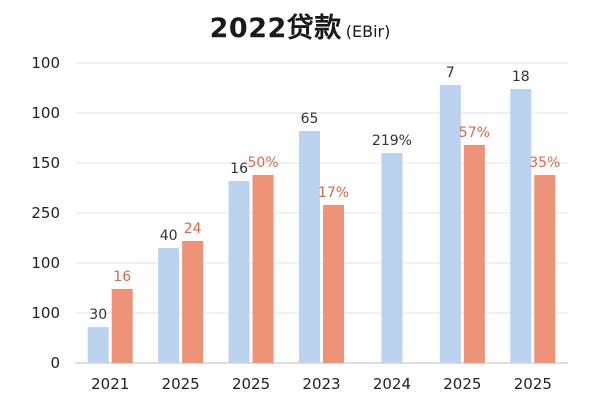  What do you see at coordinates (45, 163) in the screenshot?
I see `y-tick-label: 150` at bounding box center [45, 163].